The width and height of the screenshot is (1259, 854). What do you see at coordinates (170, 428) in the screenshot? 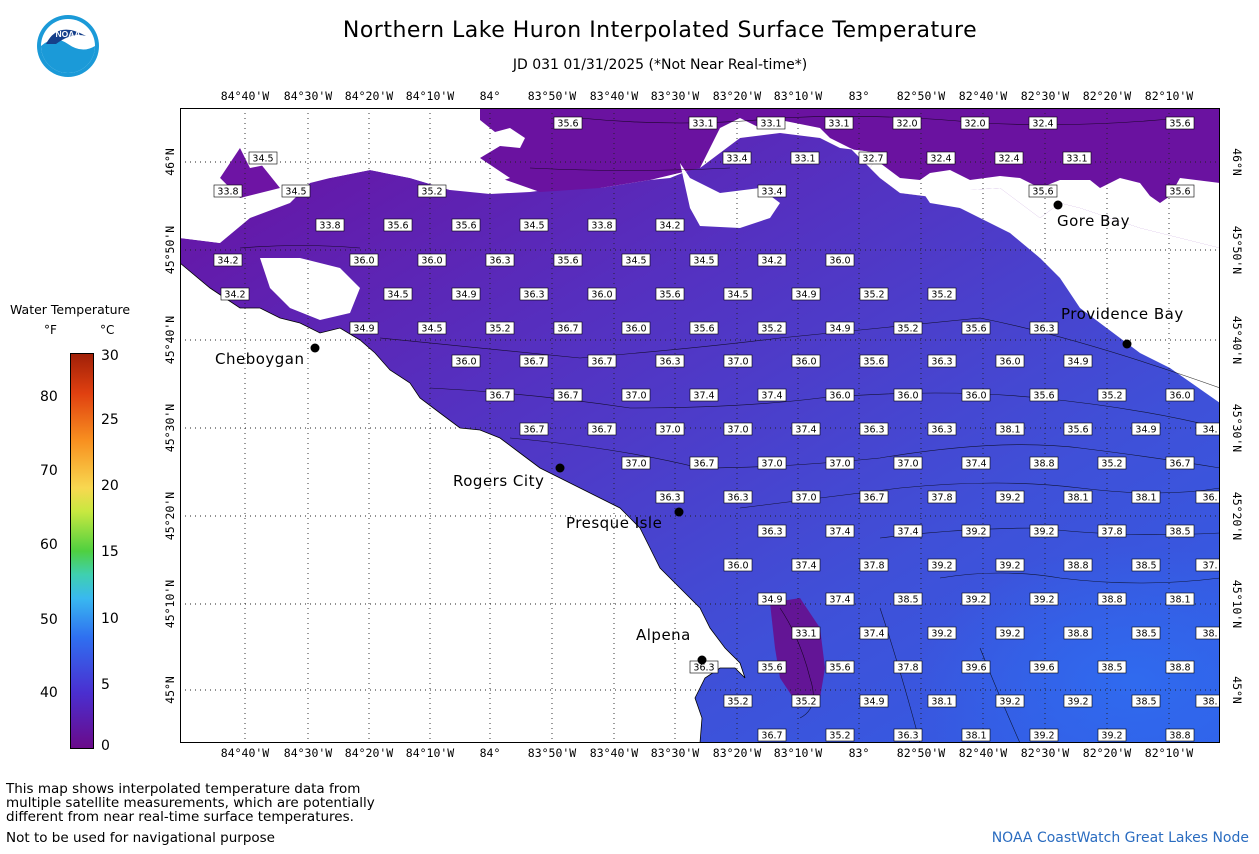
I see `latitude-label: 45°30'N` at bounding box center [170, 428].